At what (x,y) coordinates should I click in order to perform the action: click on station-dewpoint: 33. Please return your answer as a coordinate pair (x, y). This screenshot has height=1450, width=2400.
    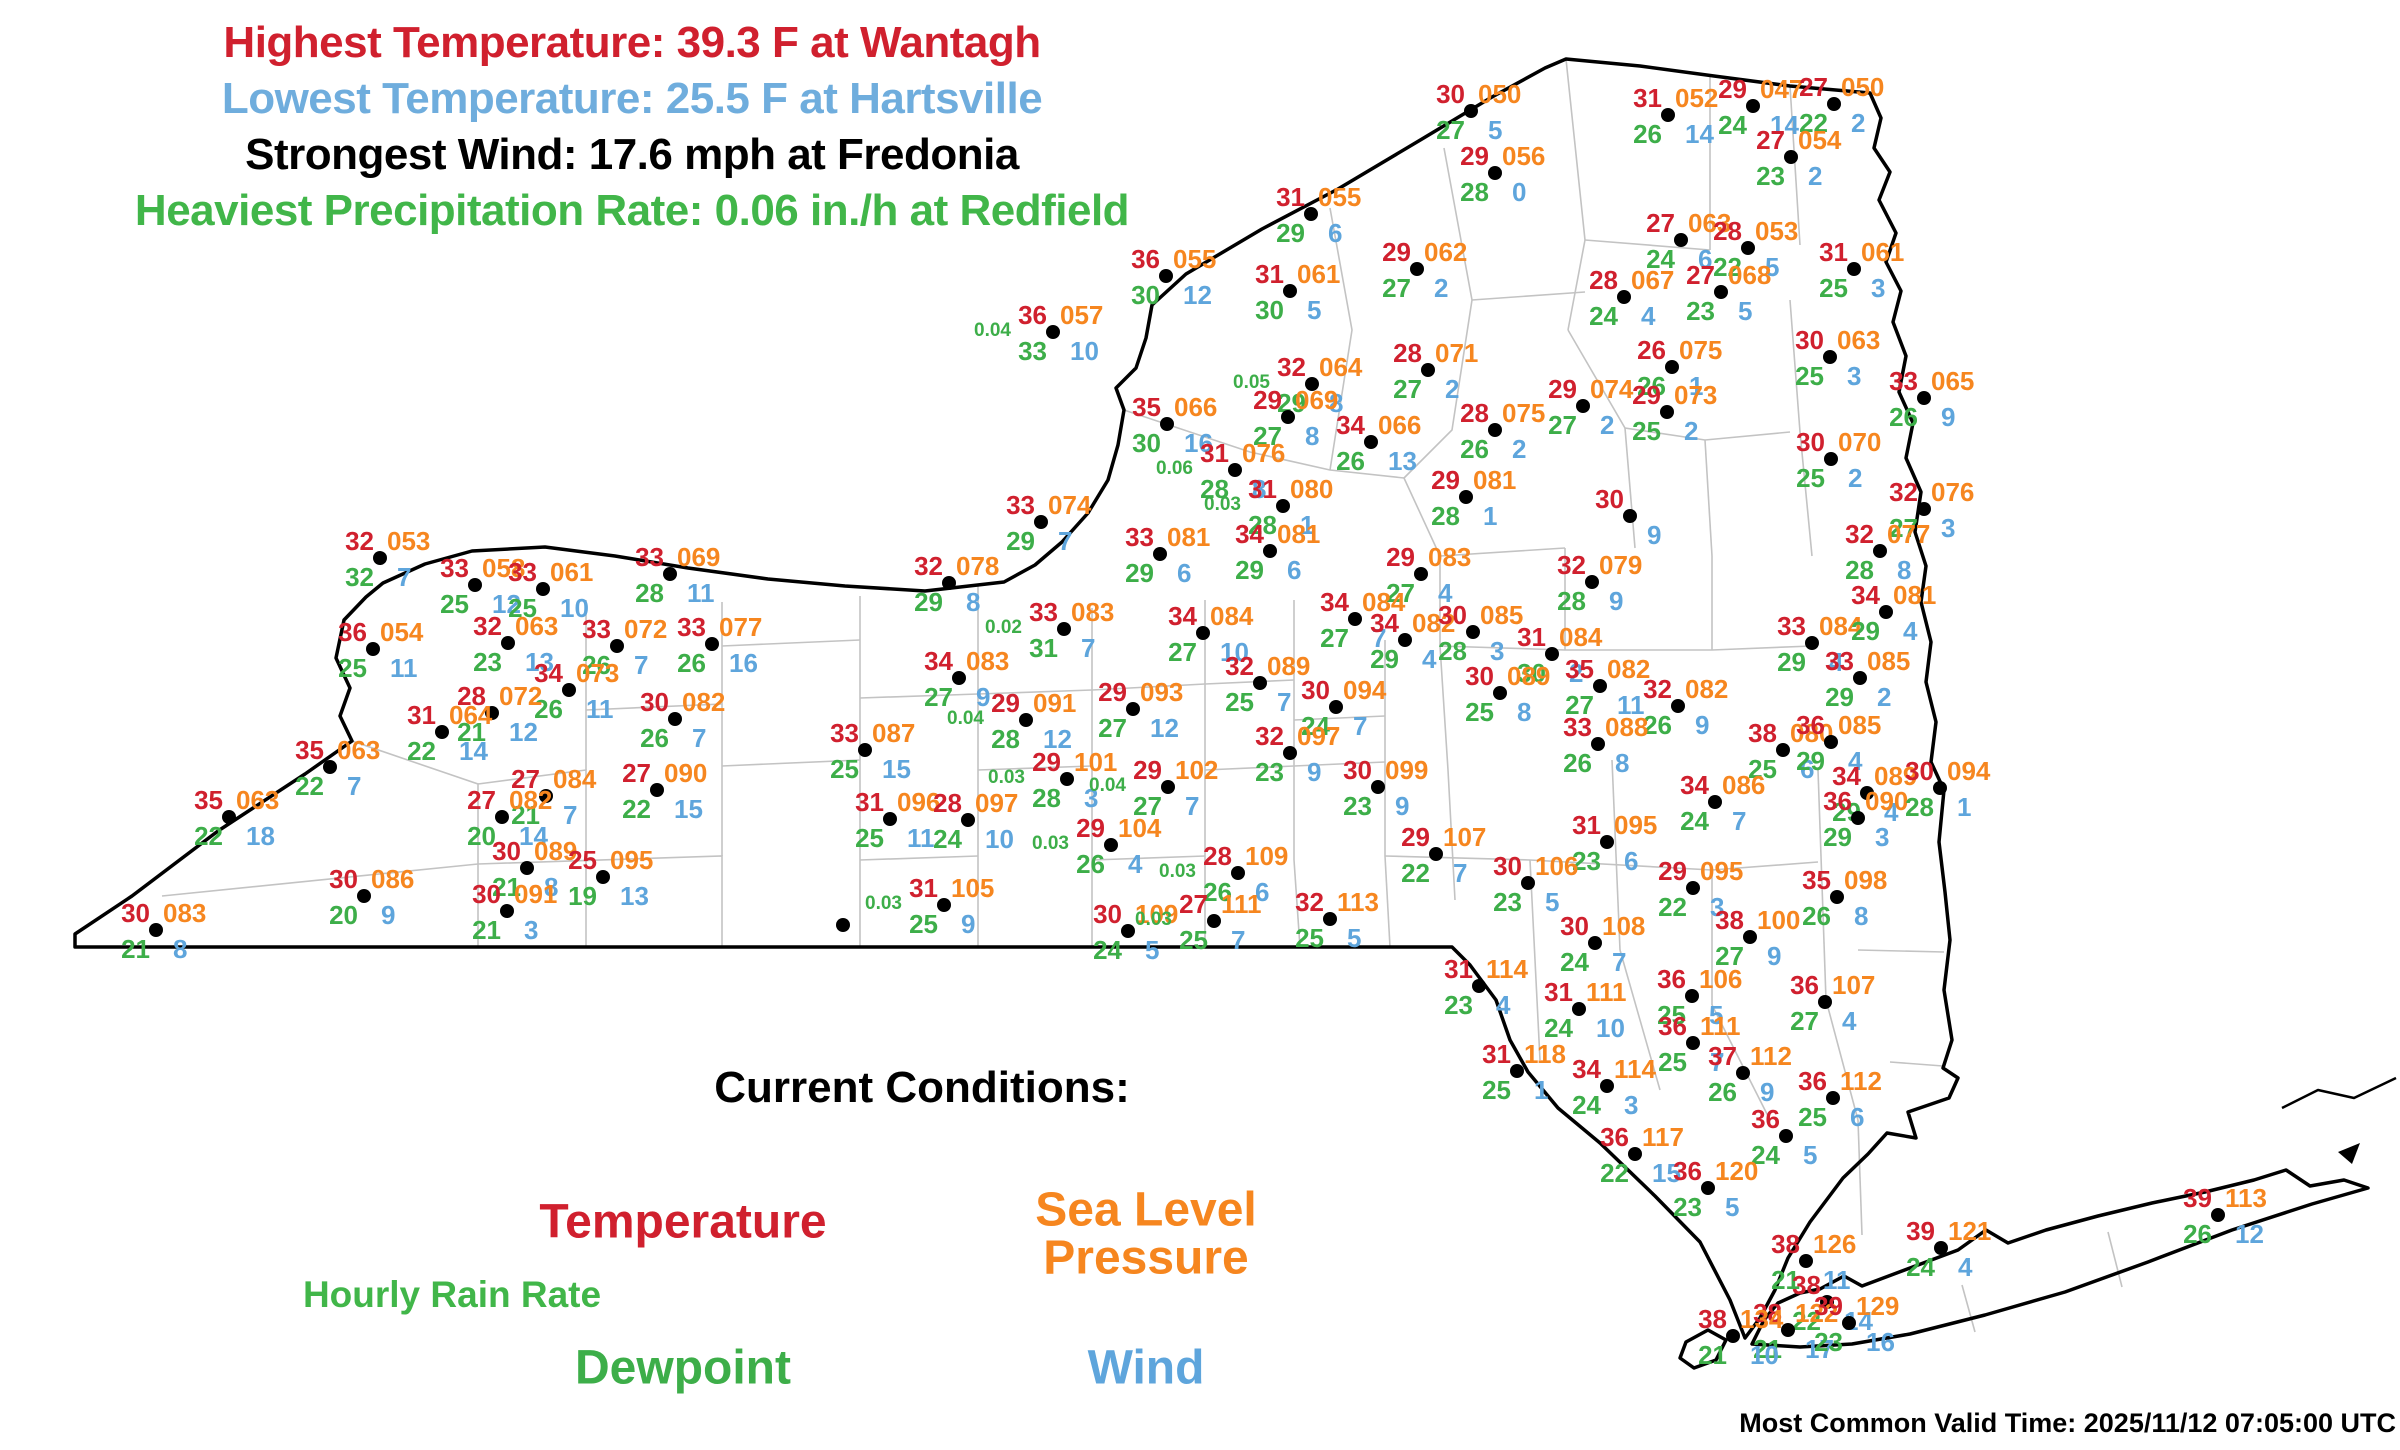
    Looking at the image, I should click on (1032, 351).